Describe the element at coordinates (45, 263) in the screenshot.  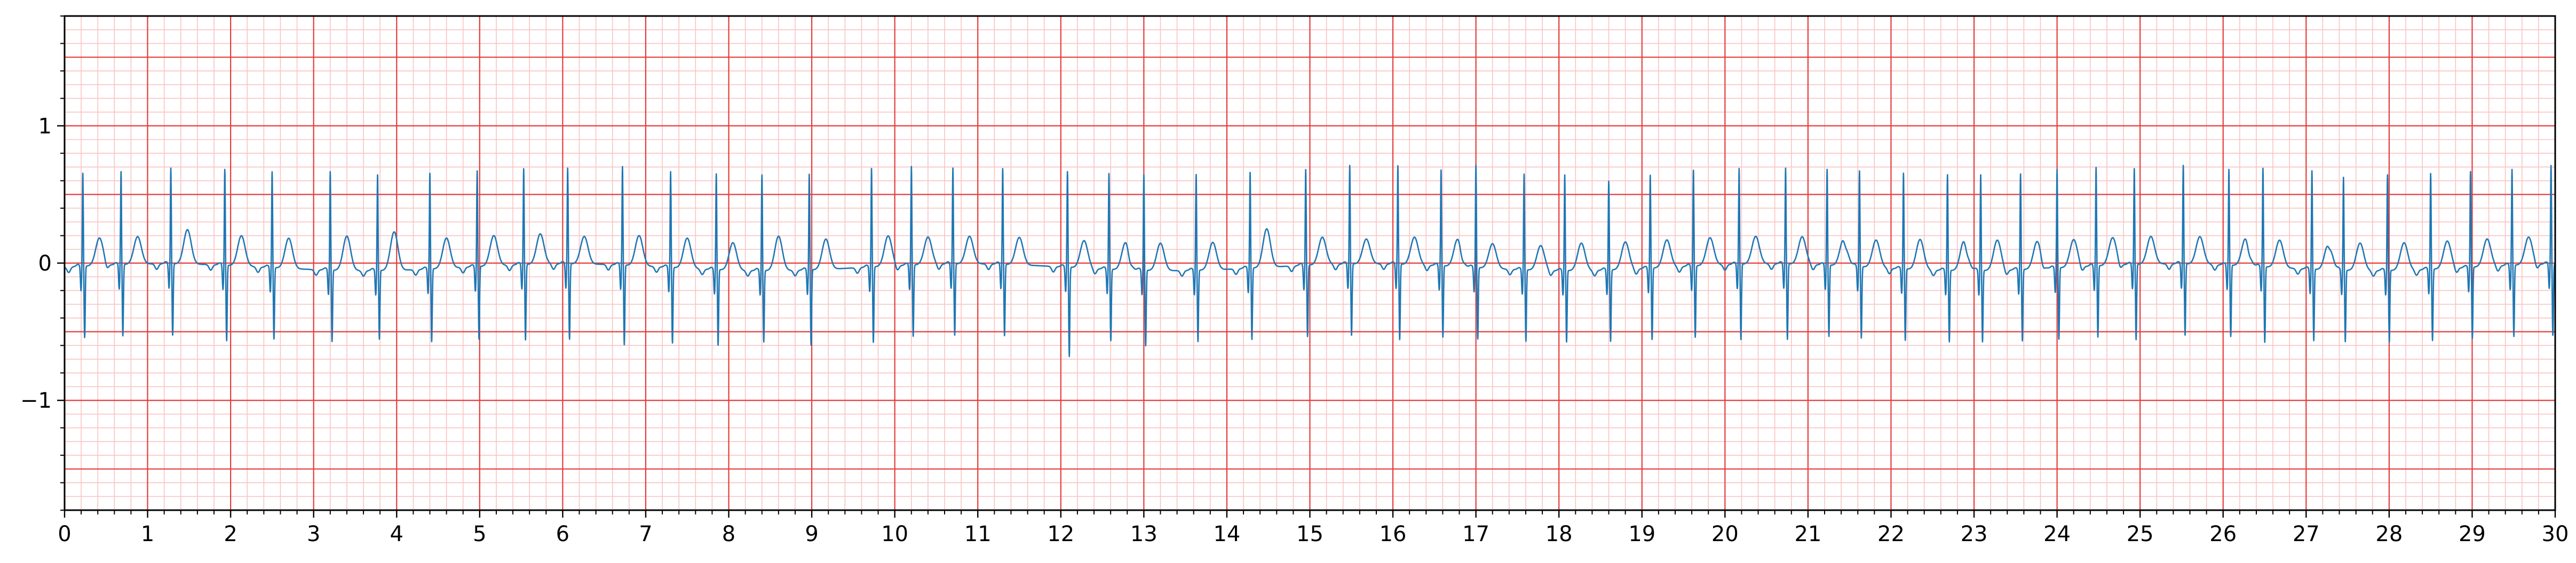
I see `y-tick-label: 0` at that location.